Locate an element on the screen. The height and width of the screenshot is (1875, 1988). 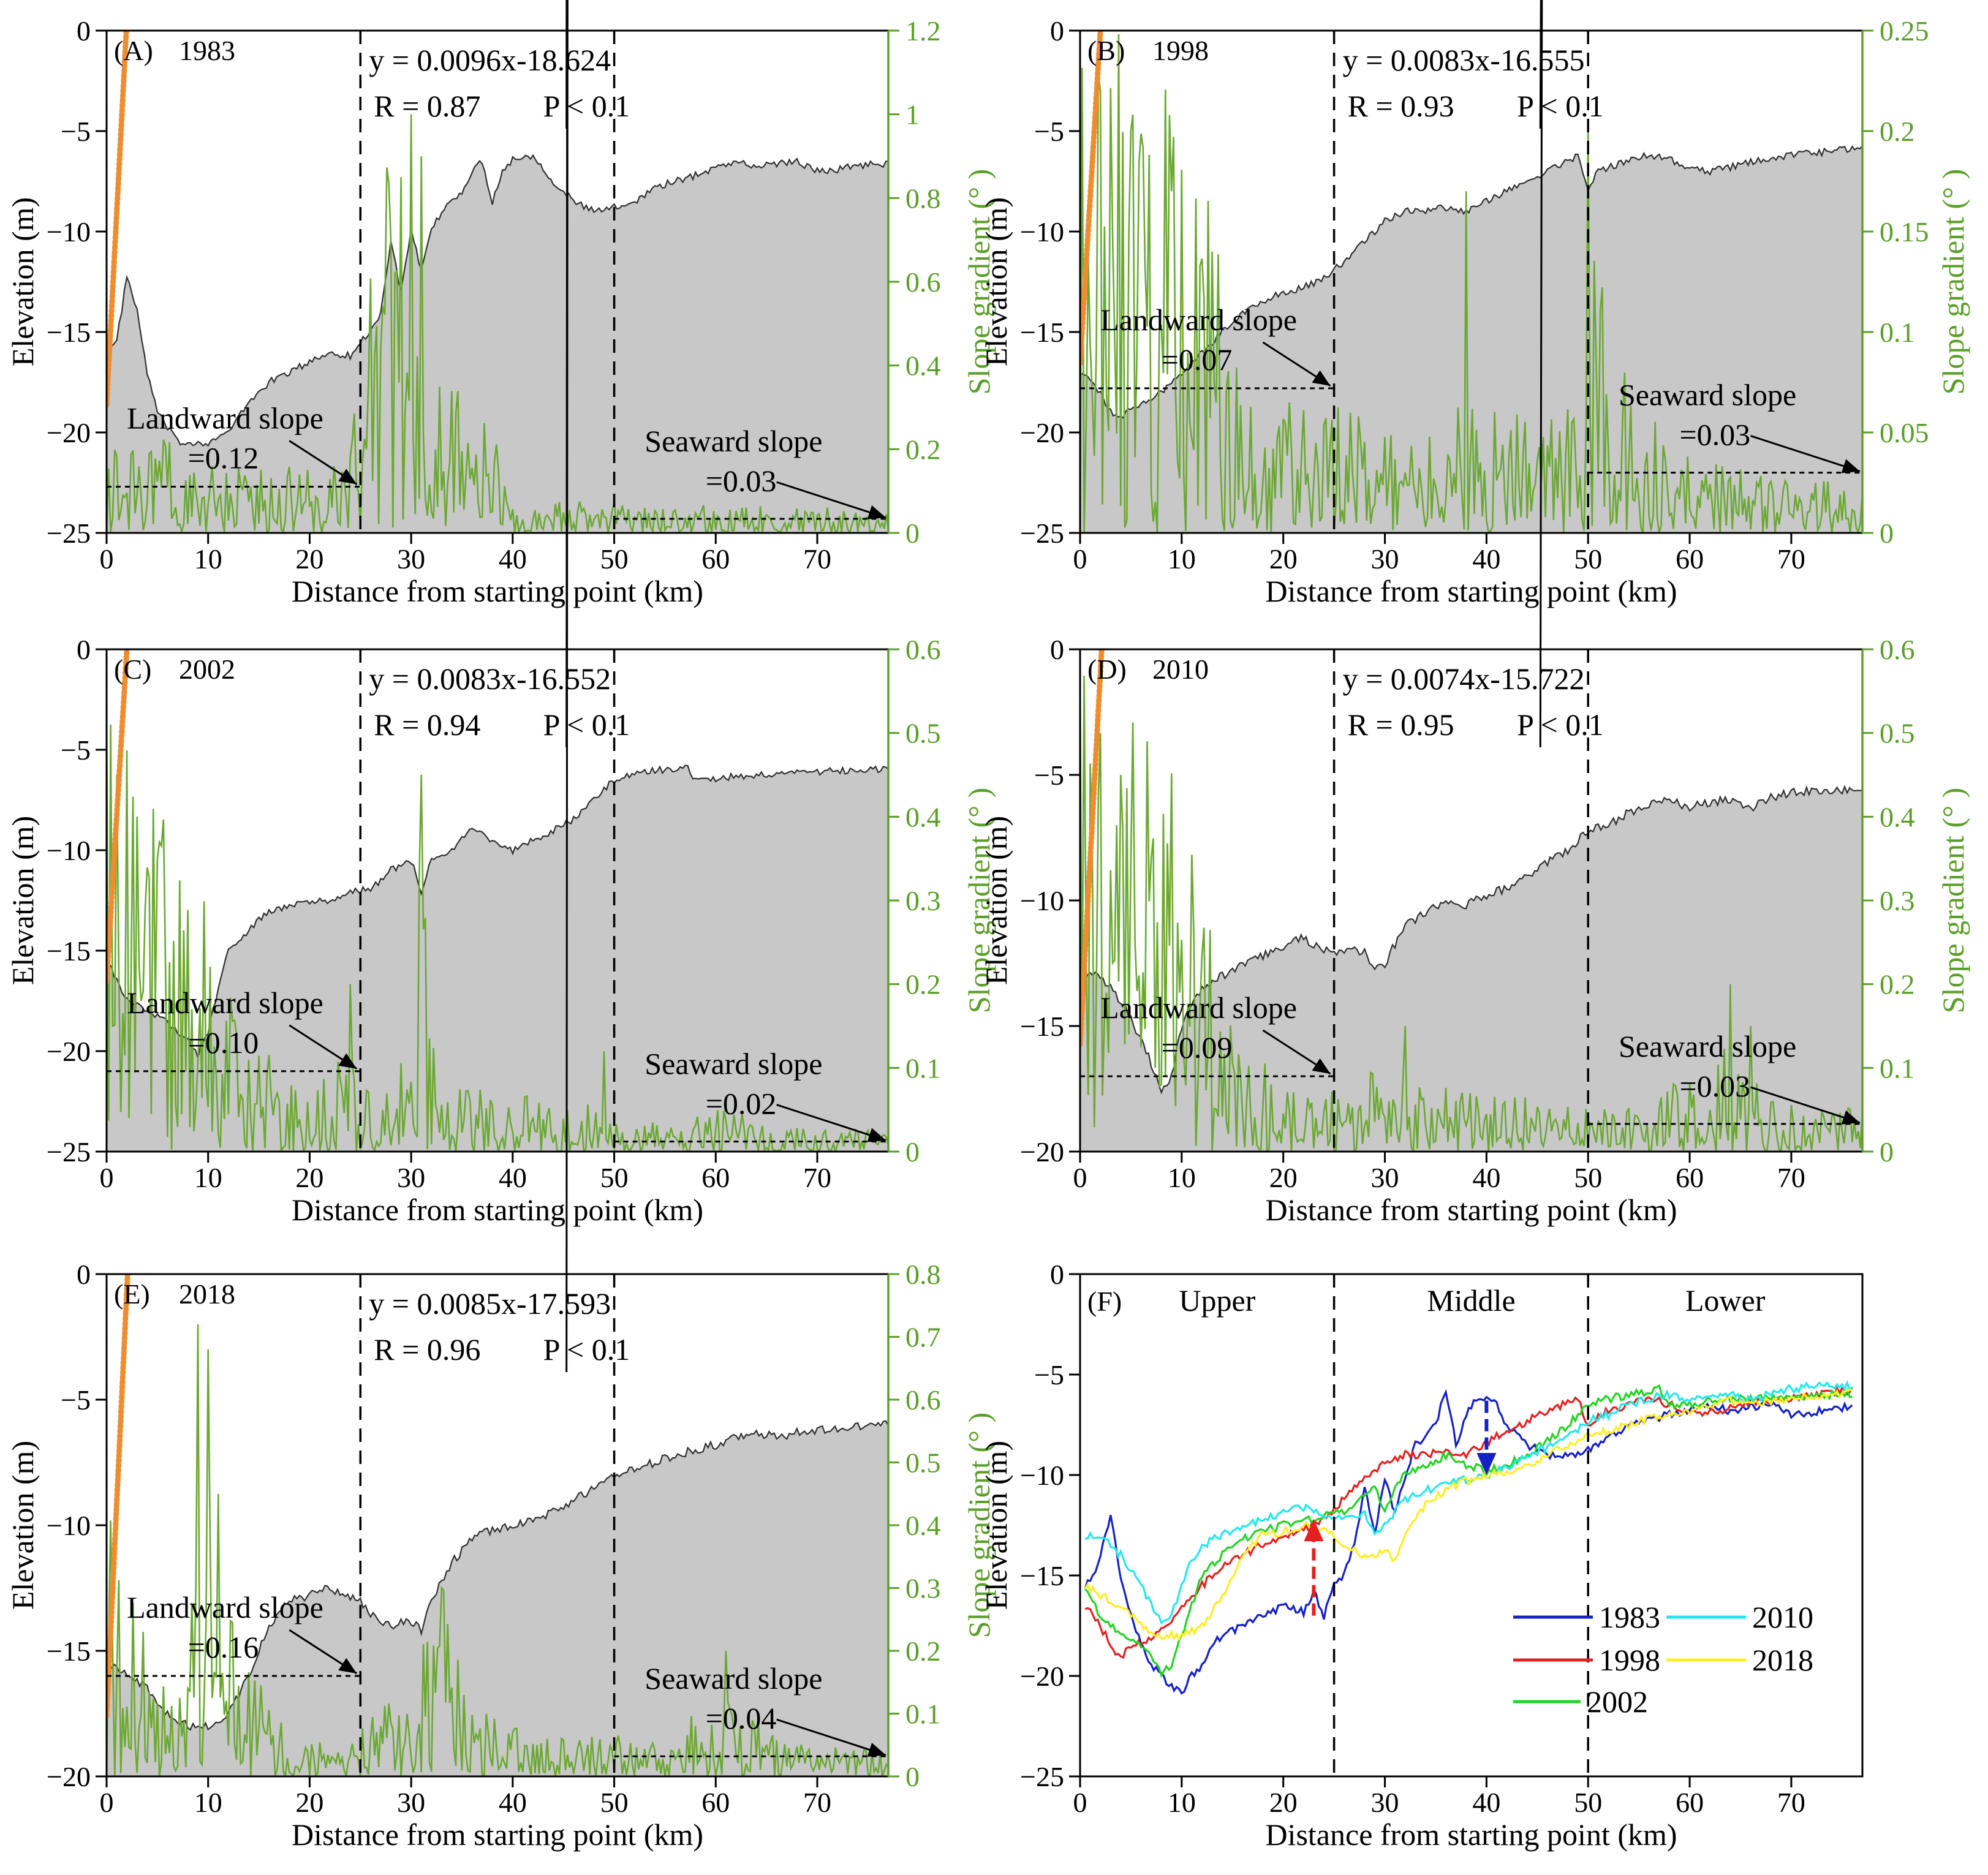
x-tick-label: 30 is located at coordinates (411, 559).